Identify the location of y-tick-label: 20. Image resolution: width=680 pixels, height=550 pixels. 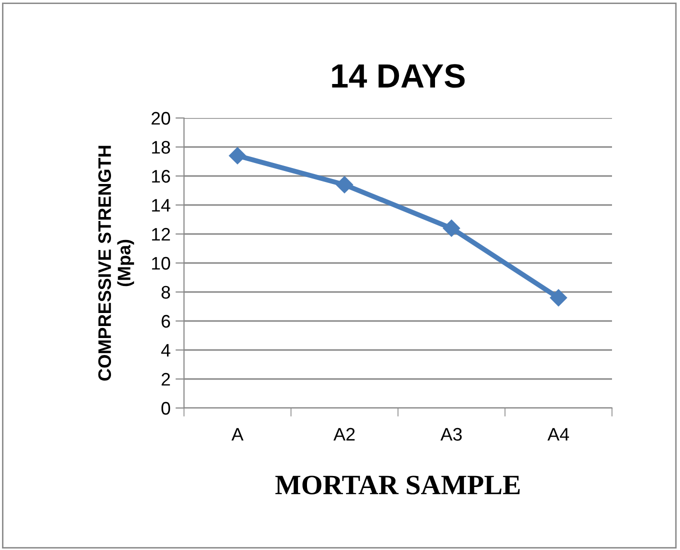
(161, 118).